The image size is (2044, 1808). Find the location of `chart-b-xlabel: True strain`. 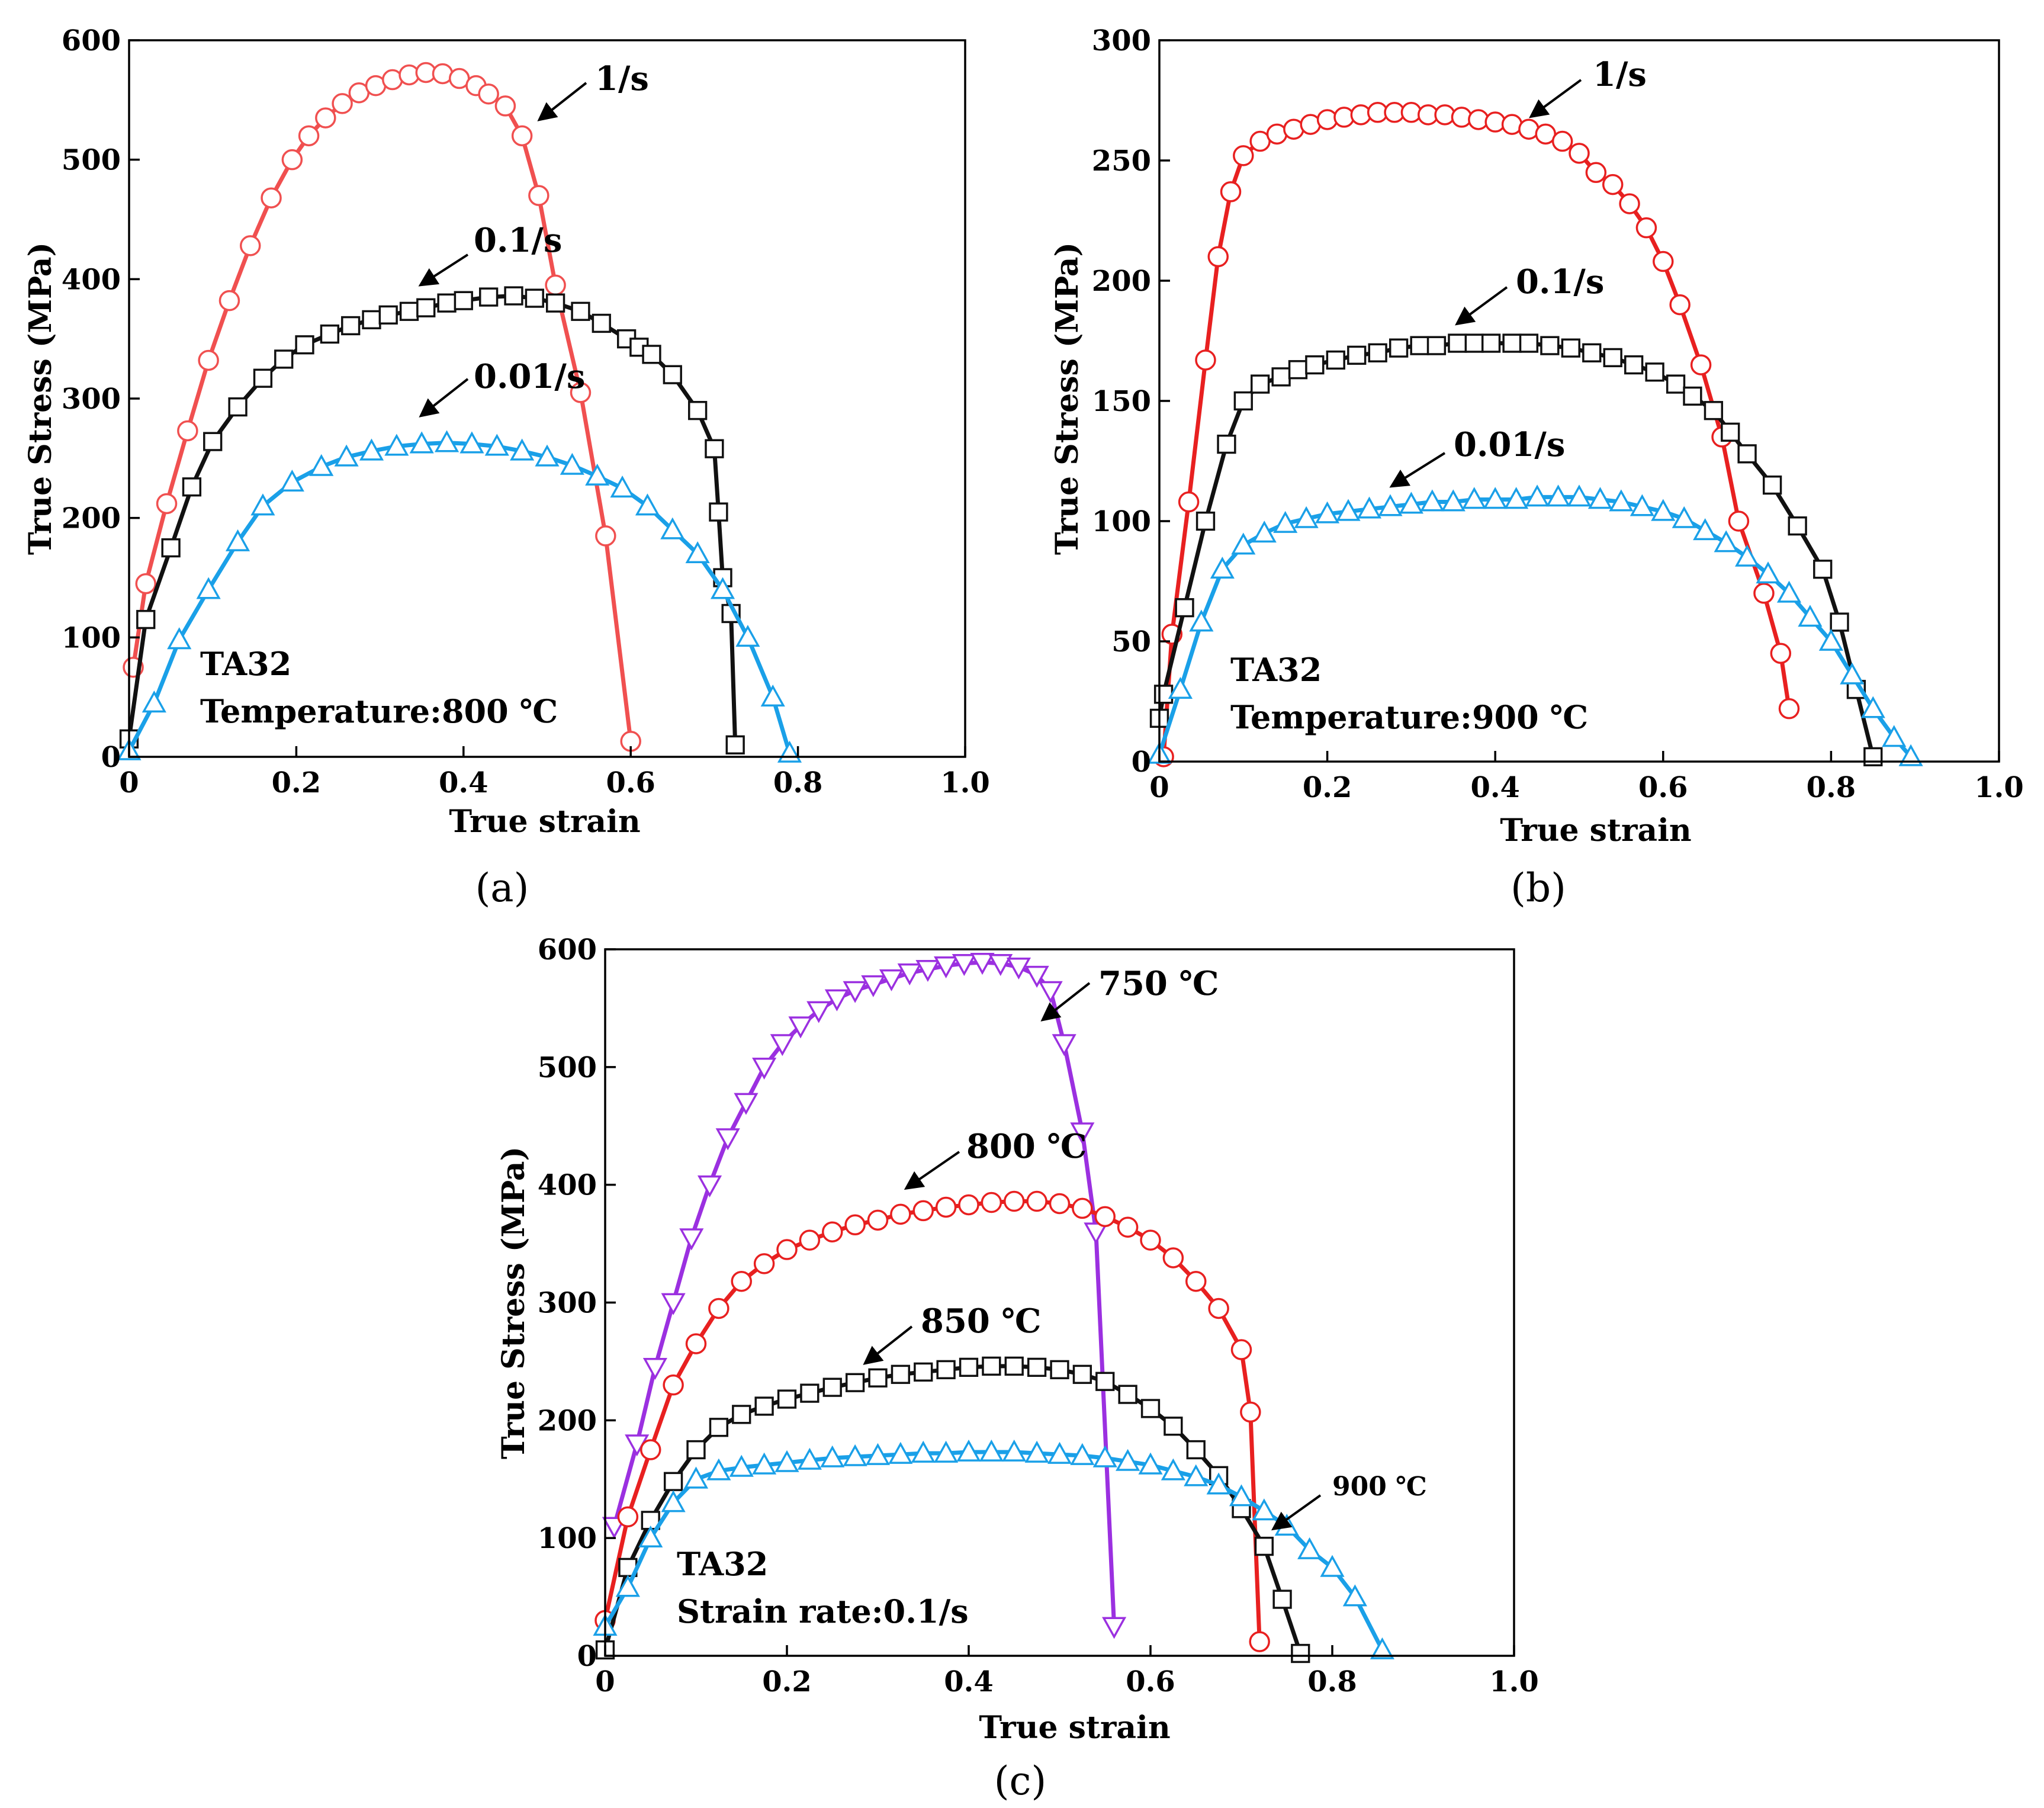

chart-b-xlabel: True strain is located at coordinates (1596, 831).